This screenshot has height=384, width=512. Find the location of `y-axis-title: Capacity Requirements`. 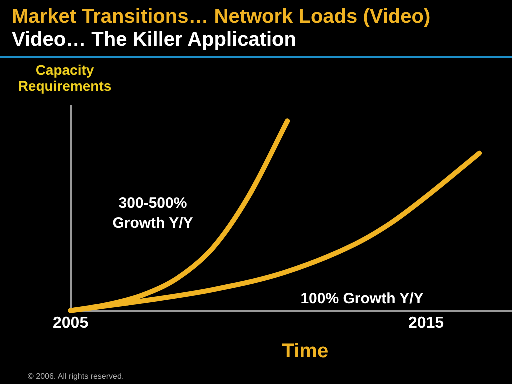

y-axis-title: Capacity Requirements is located at coordinates (65, 78).